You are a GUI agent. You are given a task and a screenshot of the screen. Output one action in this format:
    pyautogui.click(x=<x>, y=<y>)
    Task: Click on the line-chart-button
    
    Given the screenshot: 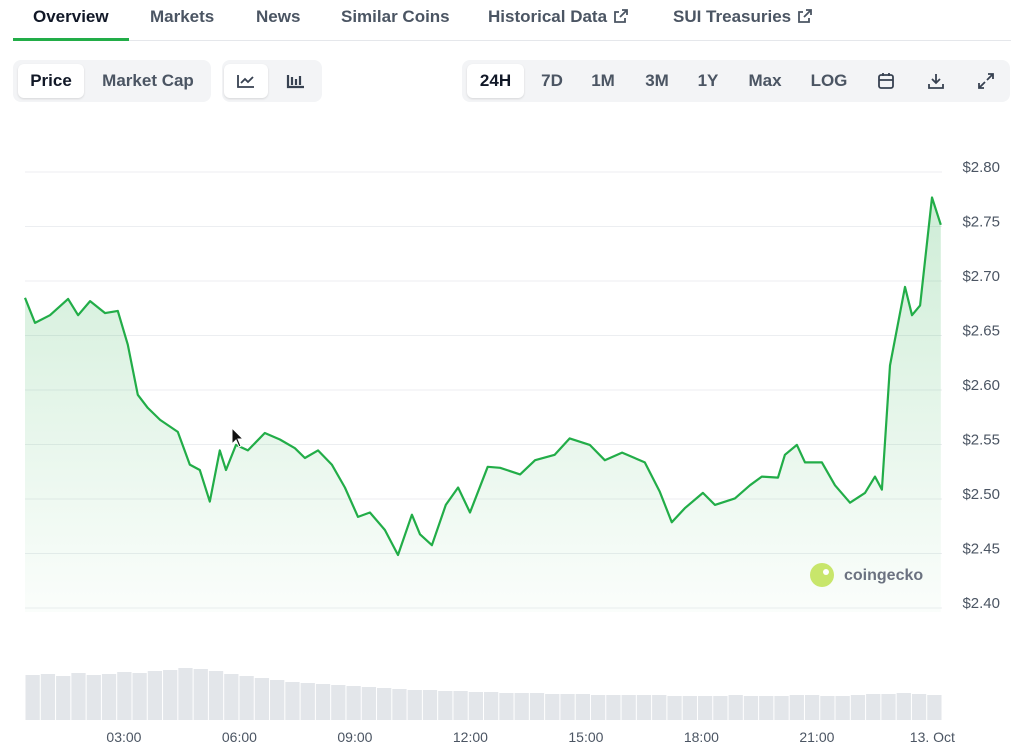 What is the action you would take?
    pyautogui.click(x=246, y=81)
    